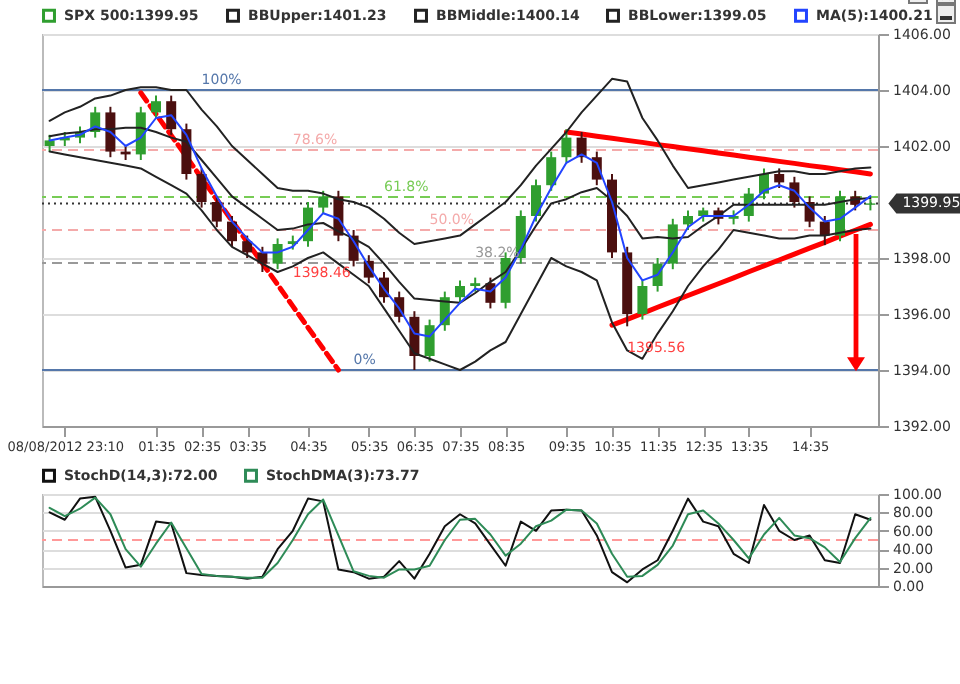 Image resolution: width=960 pixels, height=684 pixels. Describe the element at coordinates (718, 153) in the screenshot. I see `line-series` at that location.